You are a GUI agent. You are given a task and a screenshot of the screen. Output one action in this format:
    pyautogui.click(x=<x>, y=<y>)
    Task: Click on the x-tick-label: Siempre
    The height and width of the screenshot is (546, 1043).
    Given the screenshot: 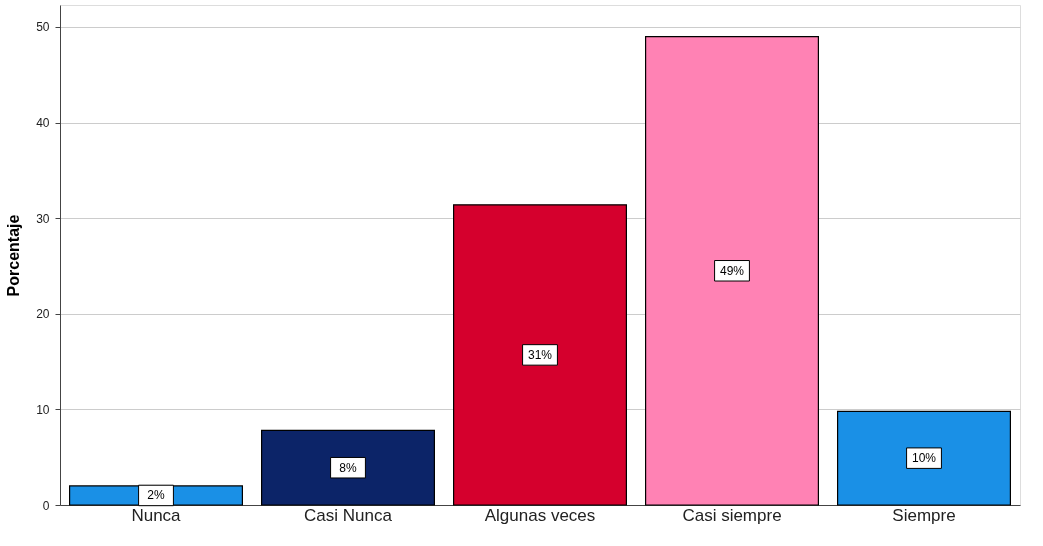 What is the action you would take?
    pyautogui.click(x=924, y=515)
    